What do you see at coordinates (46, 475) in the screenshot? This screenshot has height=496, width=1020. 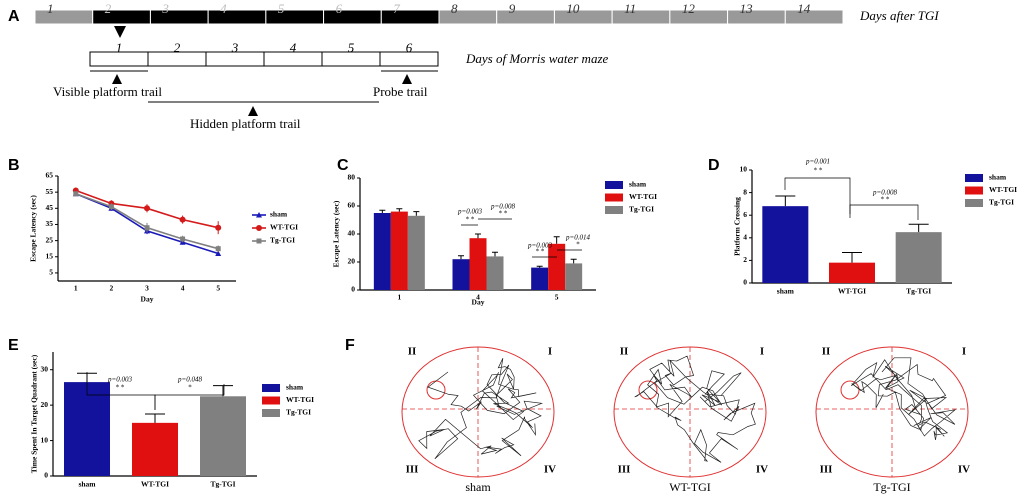 I see `y-tick-label: 0` at bounding box center [46, 475].